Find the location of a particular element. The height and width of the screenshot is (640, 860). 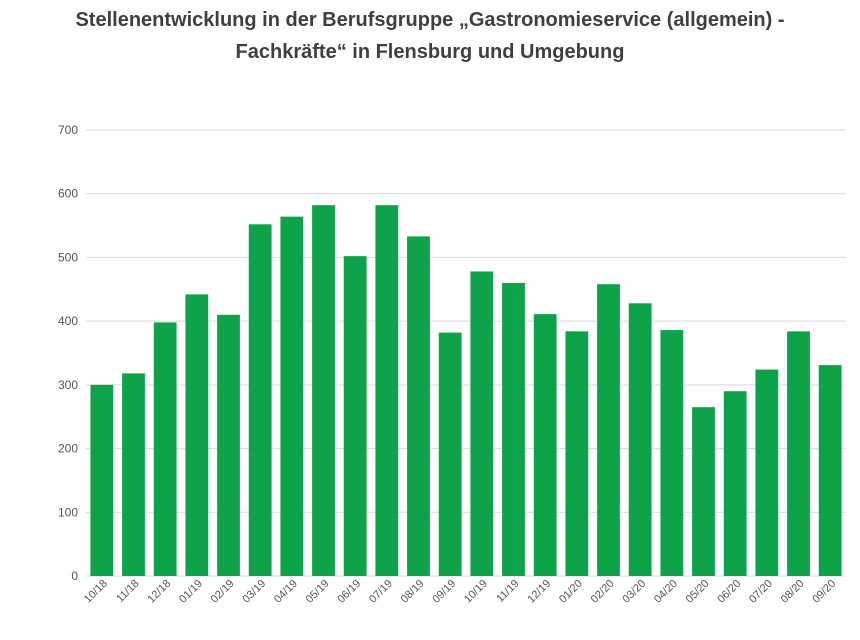

x-tick-label-11-18: 11/18 is located at coordinates (127, 591).